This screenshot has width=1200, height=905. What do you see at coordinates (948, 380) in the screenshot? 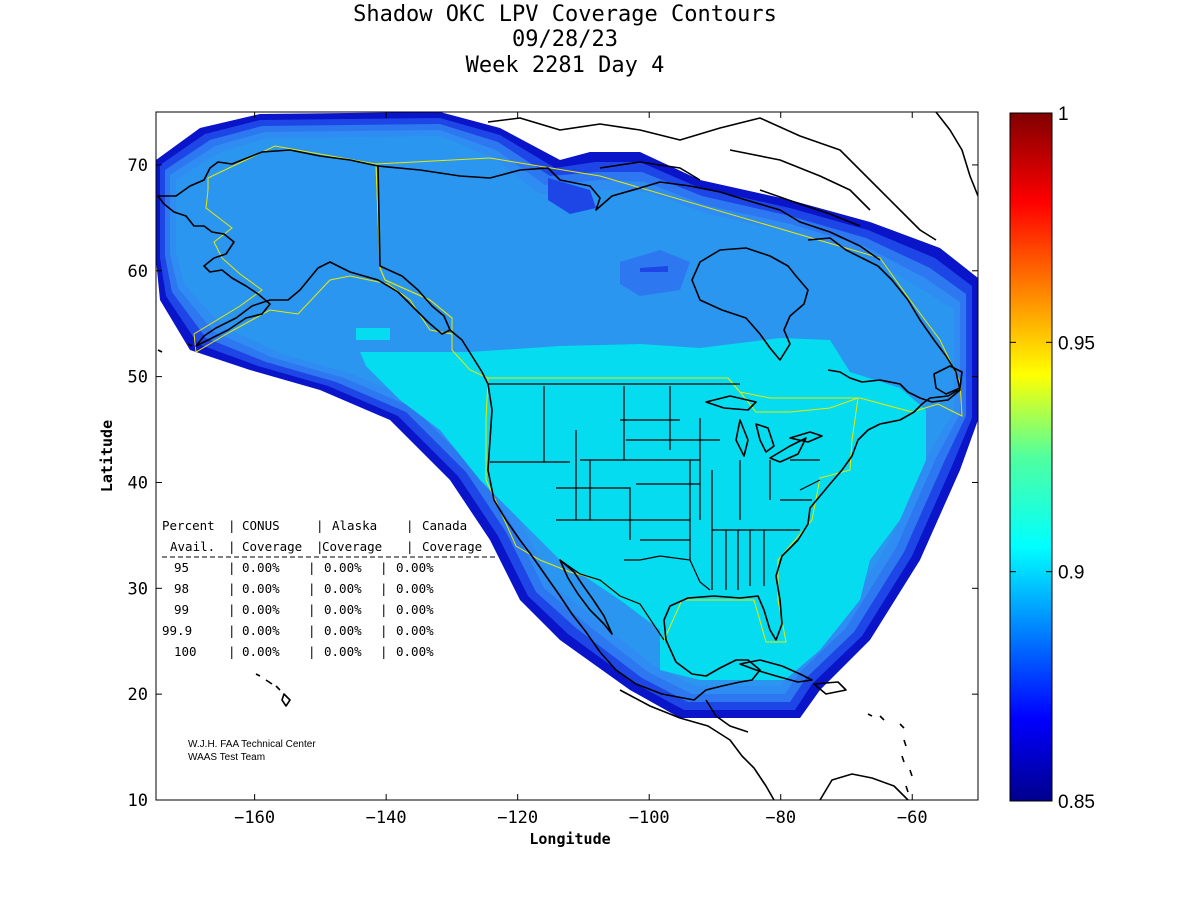
I see `newfoundland-coastline` at bounding box center [948, 380].